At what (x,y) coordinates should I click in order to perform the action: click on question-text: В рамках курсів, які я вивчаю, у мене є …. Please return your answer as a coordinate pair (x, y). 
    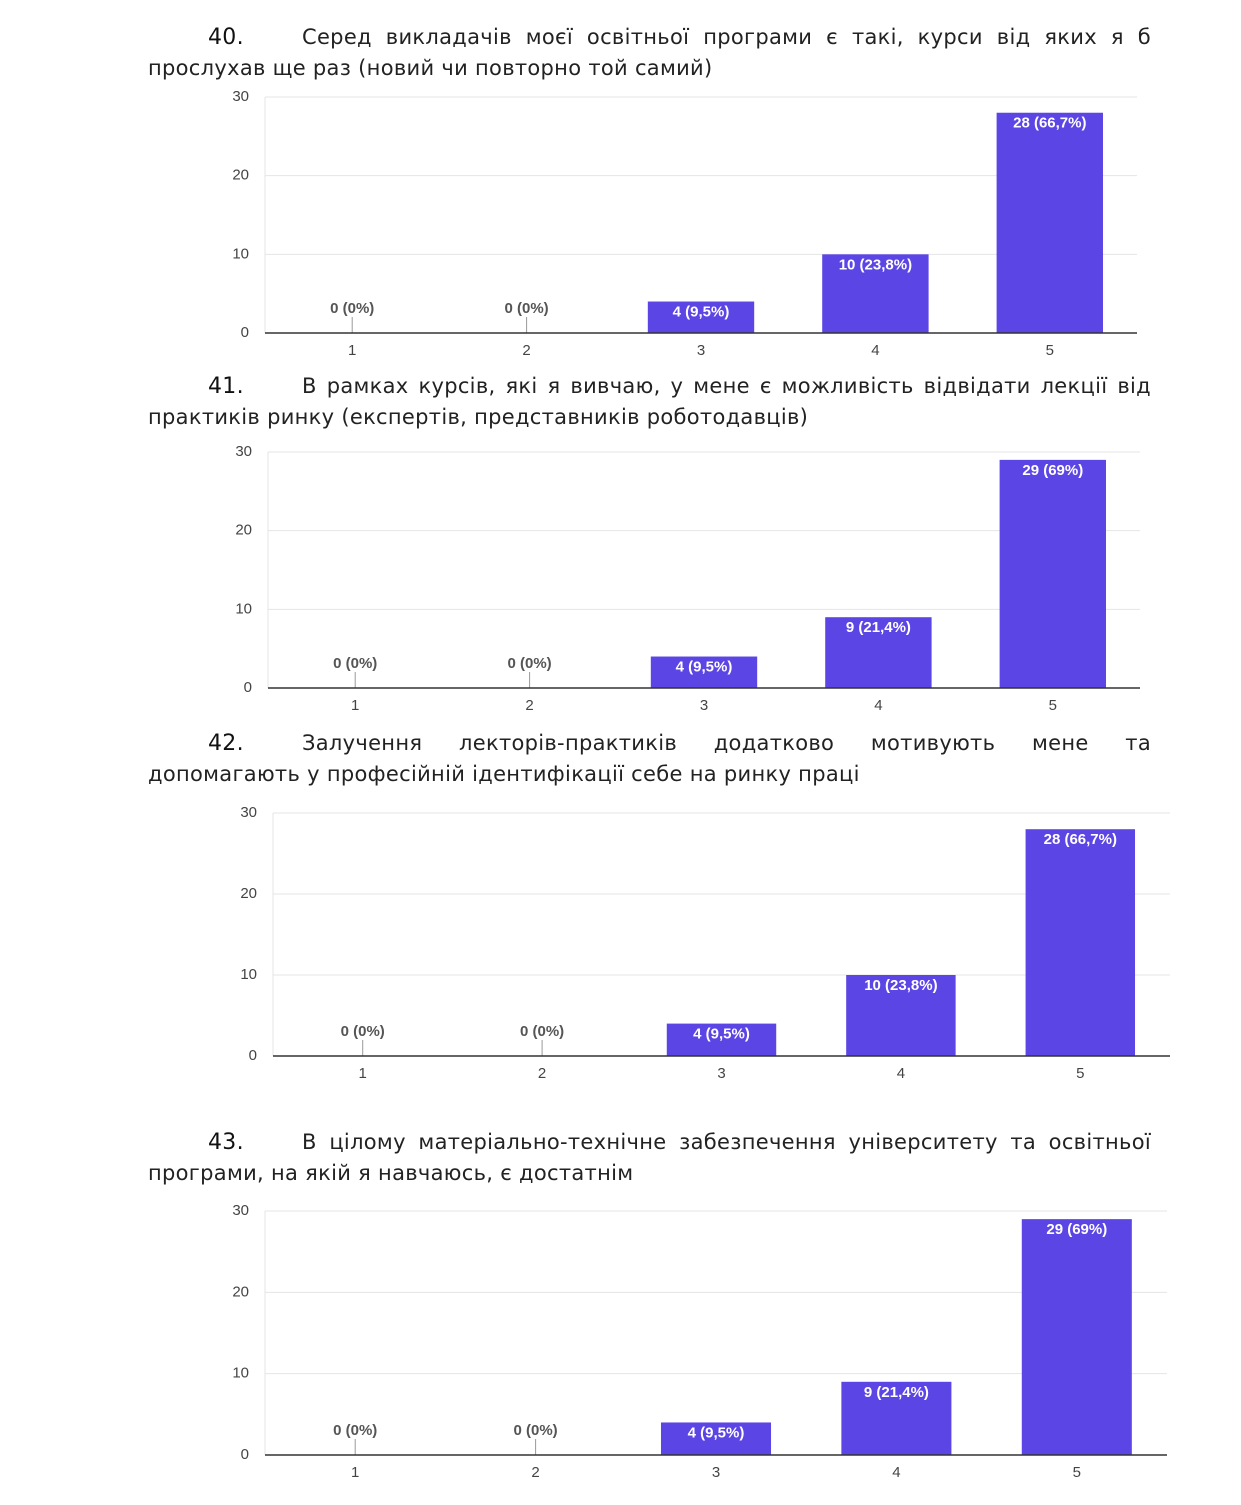
    Looking at the image, I should click on (649, 401).